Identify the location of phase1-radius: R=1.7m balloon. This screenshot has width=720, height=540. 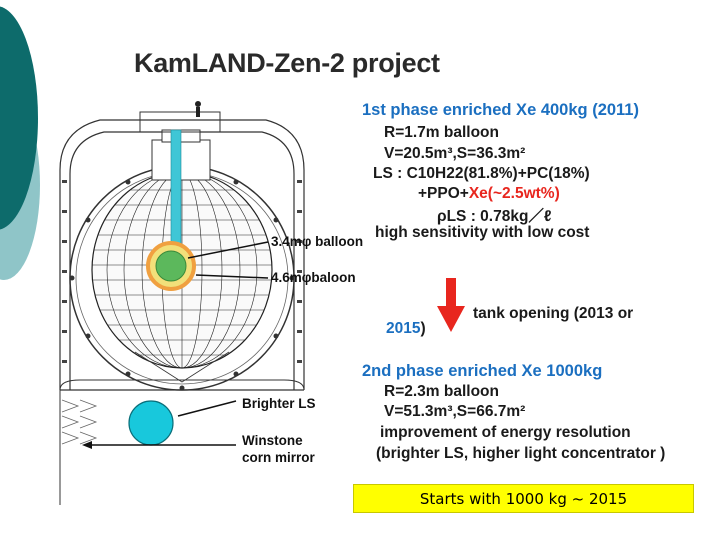
(441, 132).